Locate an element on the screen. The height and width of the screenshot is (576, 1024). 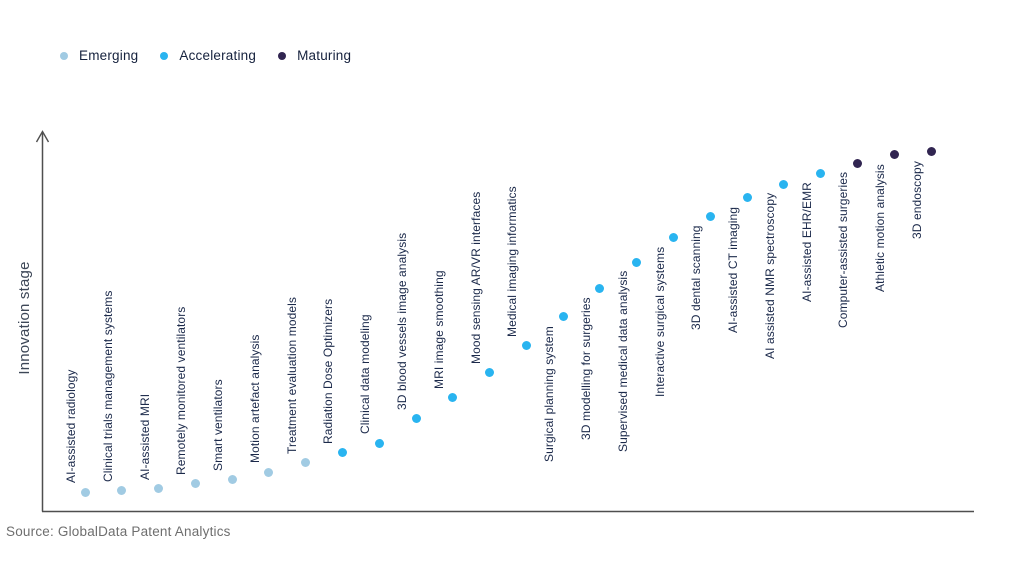
data-point-label: Surgical planning system is located at coordinates (549, 394).